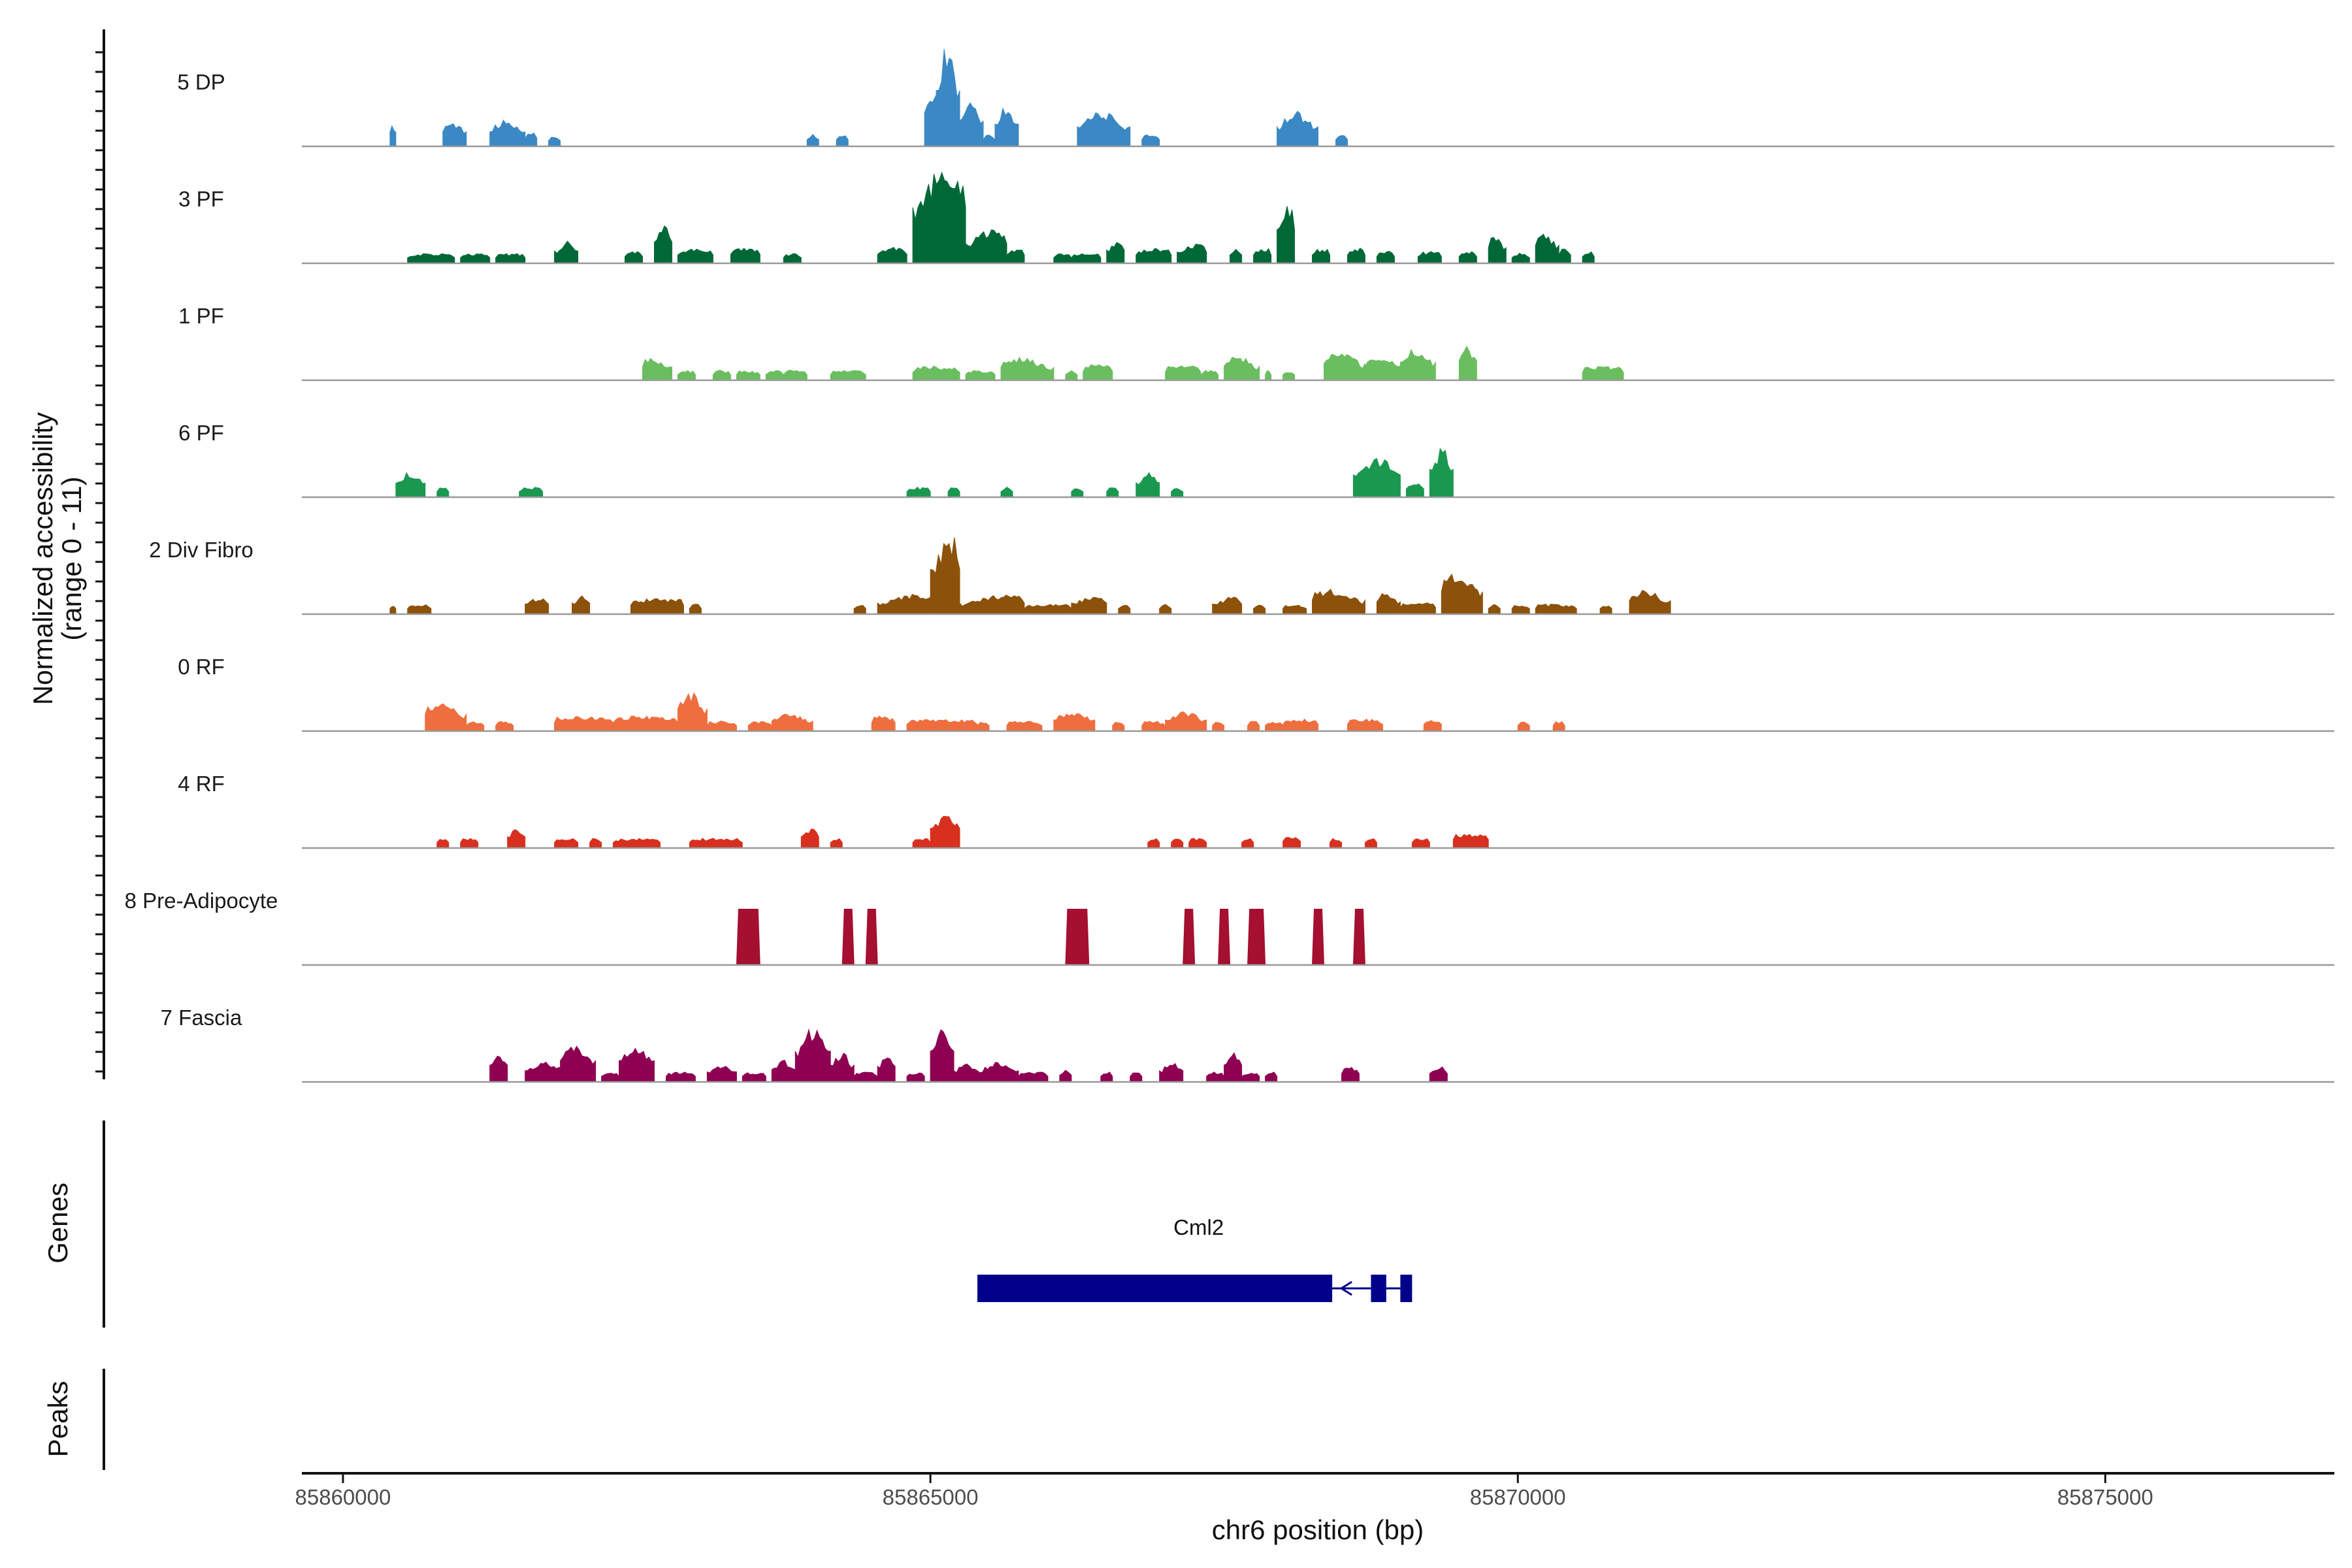  I want to click on track-label: 6 PF, so click(201, 433).